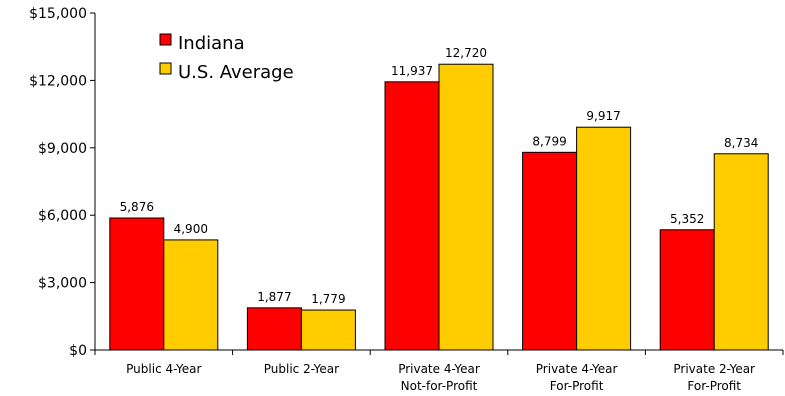  Describe the element at coordinates (549, 141) in the screenshot. I see `data-label: 8,799` at that location.